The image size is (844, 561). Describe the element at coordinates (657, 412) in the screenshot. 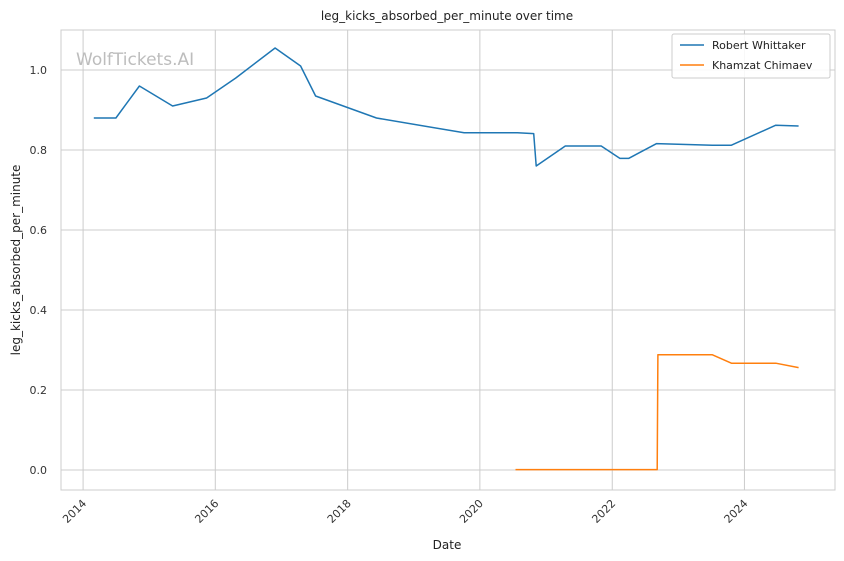

I see `series-line-khamzat-chimaev` at that location.